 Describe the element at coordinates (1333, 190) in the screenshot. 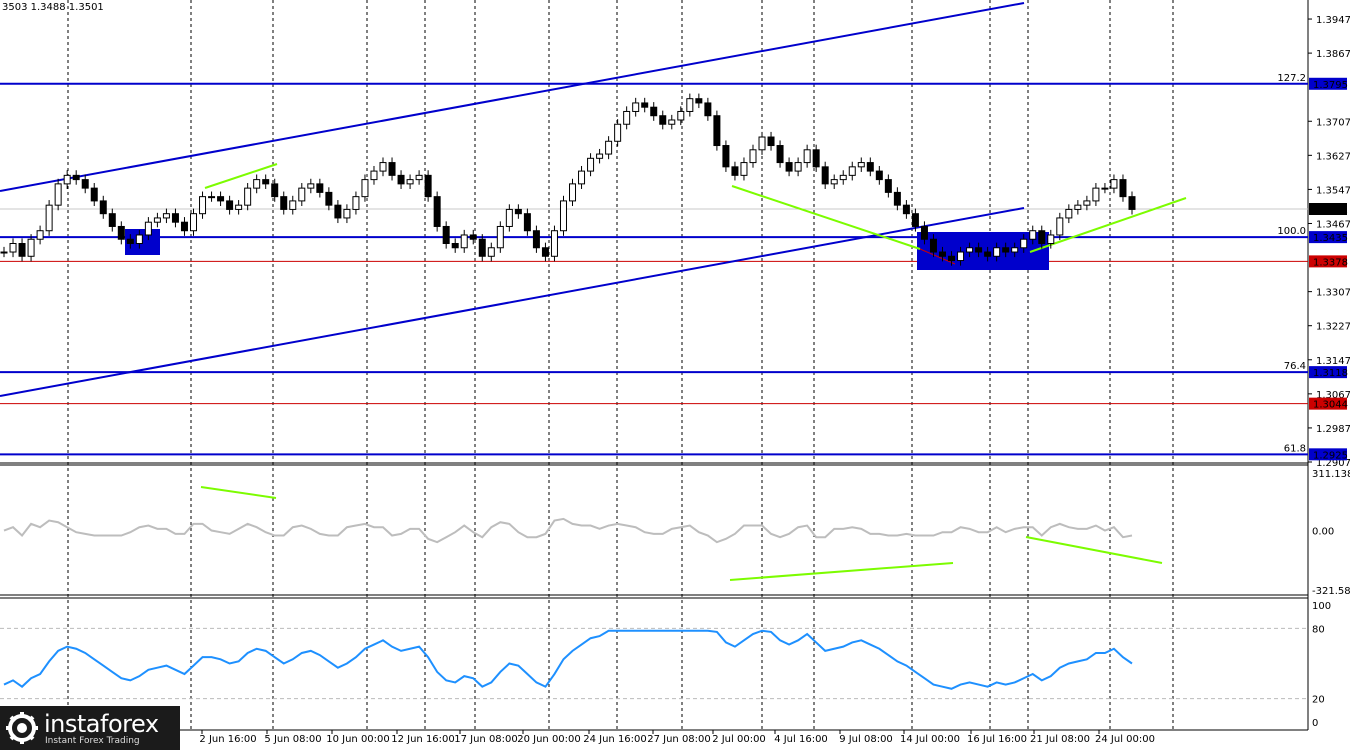

I see `price-tick-label: 1.3547` at that location.